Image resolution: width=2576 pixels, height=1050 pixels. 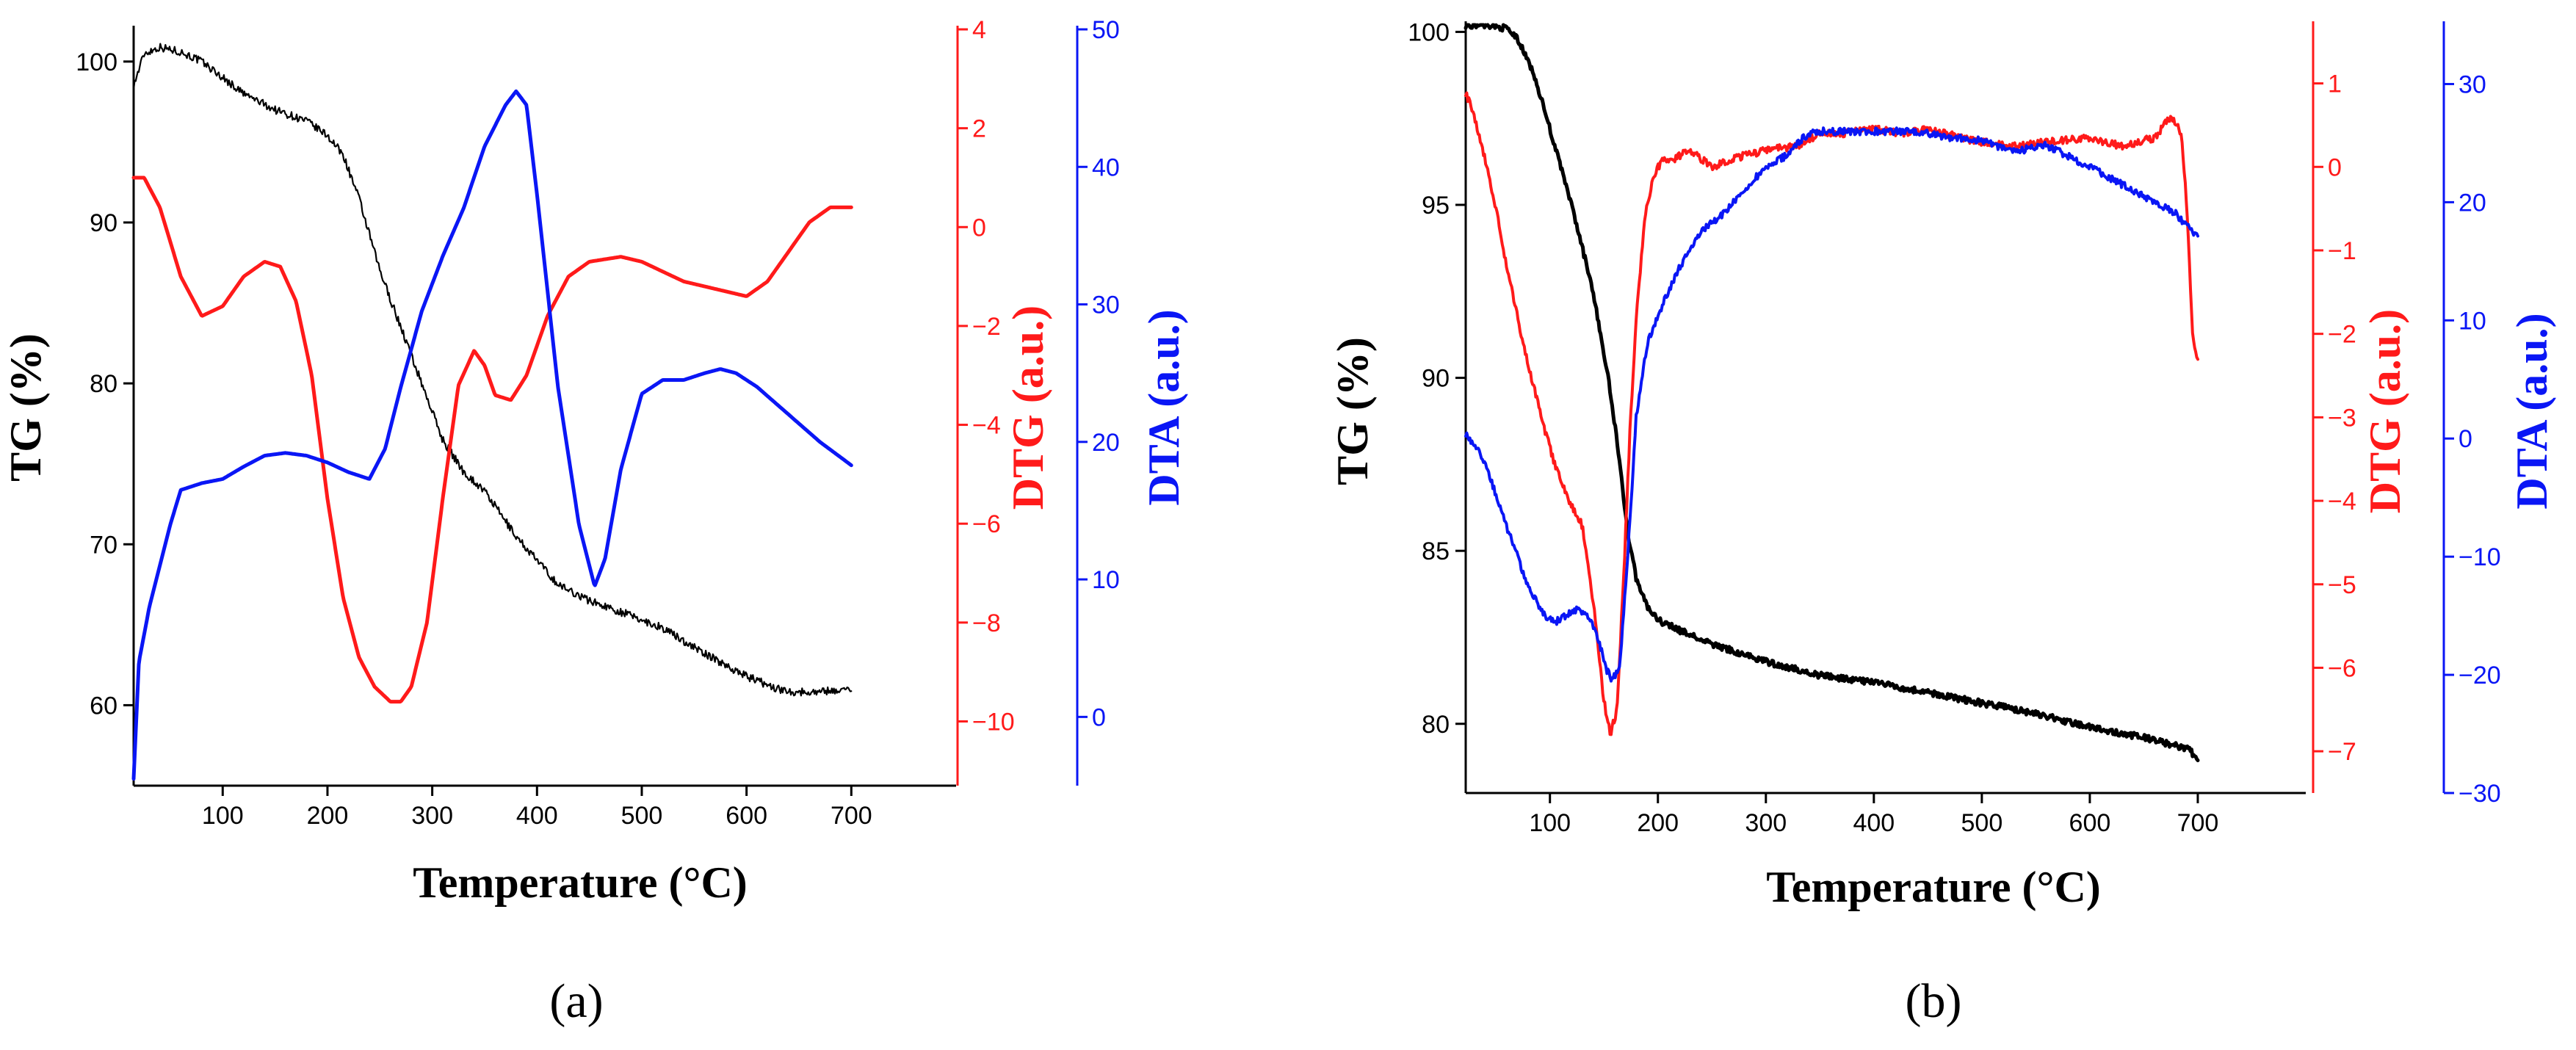 I want to click on dta-tick-label: 40, so click(x=1106, y=167).